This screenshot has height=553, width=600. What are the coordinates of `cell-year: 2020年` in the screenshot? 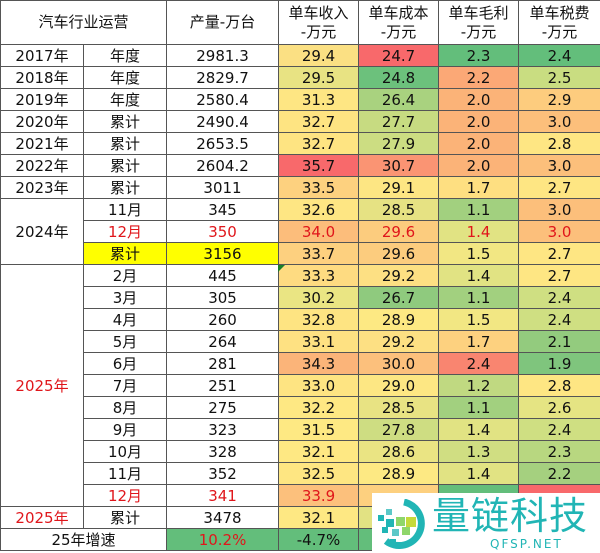 It's located at (42, 121).